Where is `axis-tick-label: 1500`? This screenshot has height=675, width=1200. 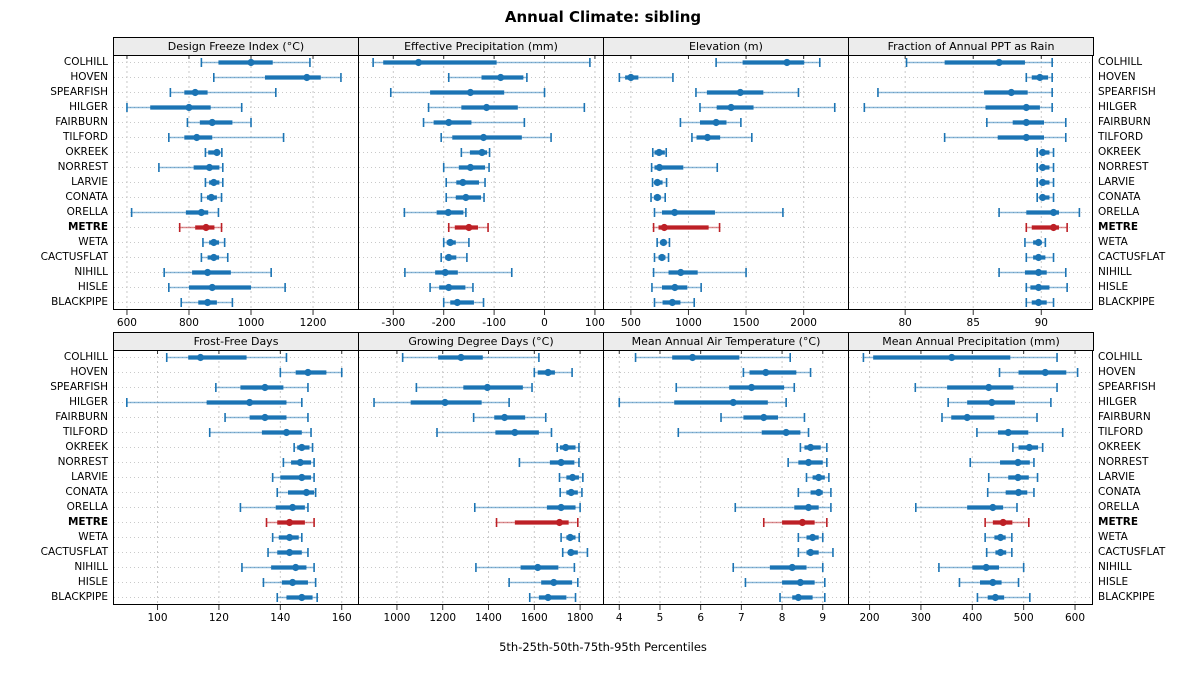
axis-tick-label: 1500 is located at coordinates (746, 323).